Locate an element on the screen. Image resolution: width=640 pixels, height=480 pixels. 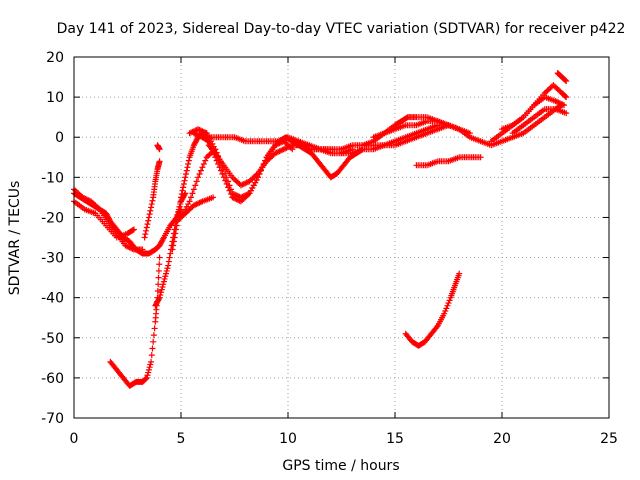
x-tick-label: 25 is located at coordinates (609, 439).